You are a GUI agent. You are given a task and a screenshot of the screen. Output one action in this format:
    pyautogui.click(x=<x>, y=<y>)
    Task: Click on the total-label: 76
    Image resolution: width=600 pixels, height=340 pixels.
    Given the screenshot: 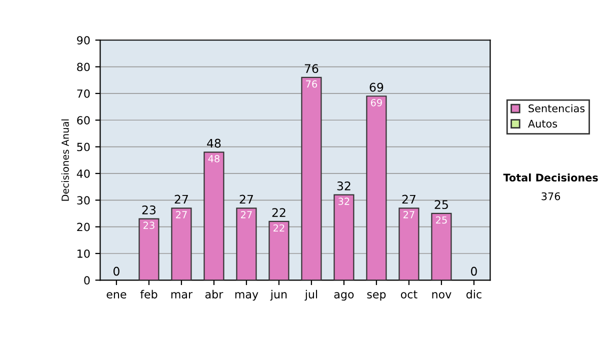 What is the action you would take?
    pyautogui.click(x=311, y=69)
    